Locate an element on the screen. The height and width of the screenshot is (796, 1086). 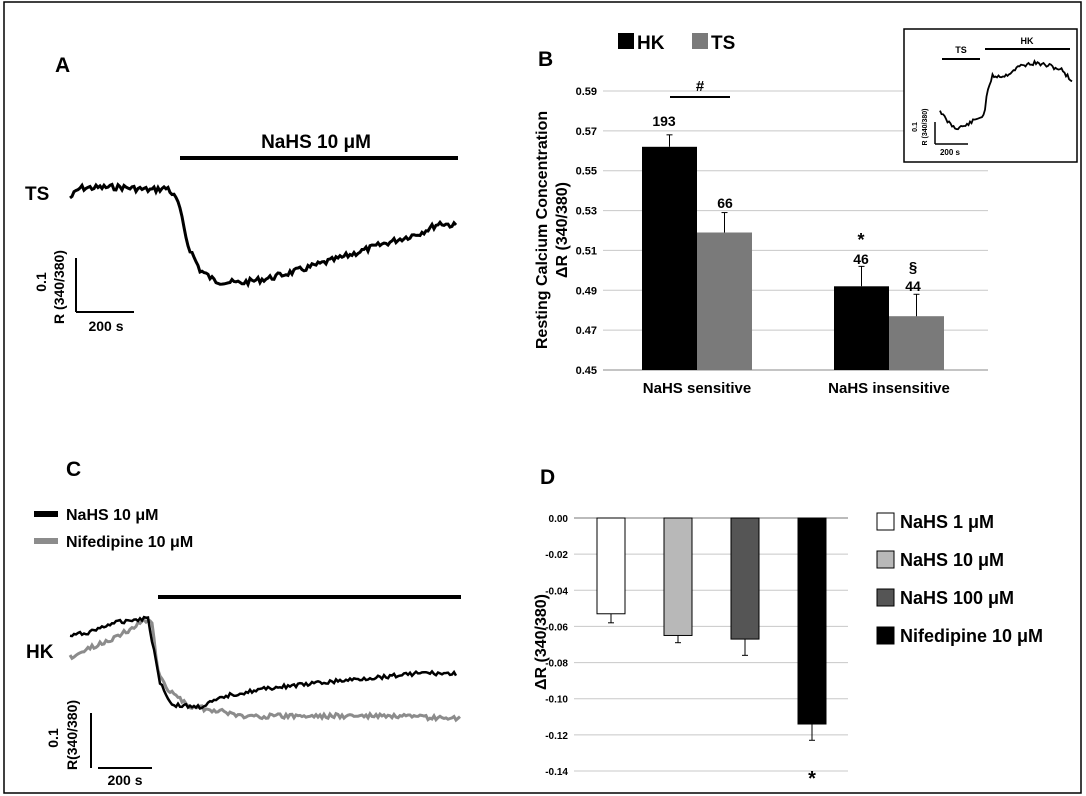
panel-a-trace is located at coordinates (263, 235).